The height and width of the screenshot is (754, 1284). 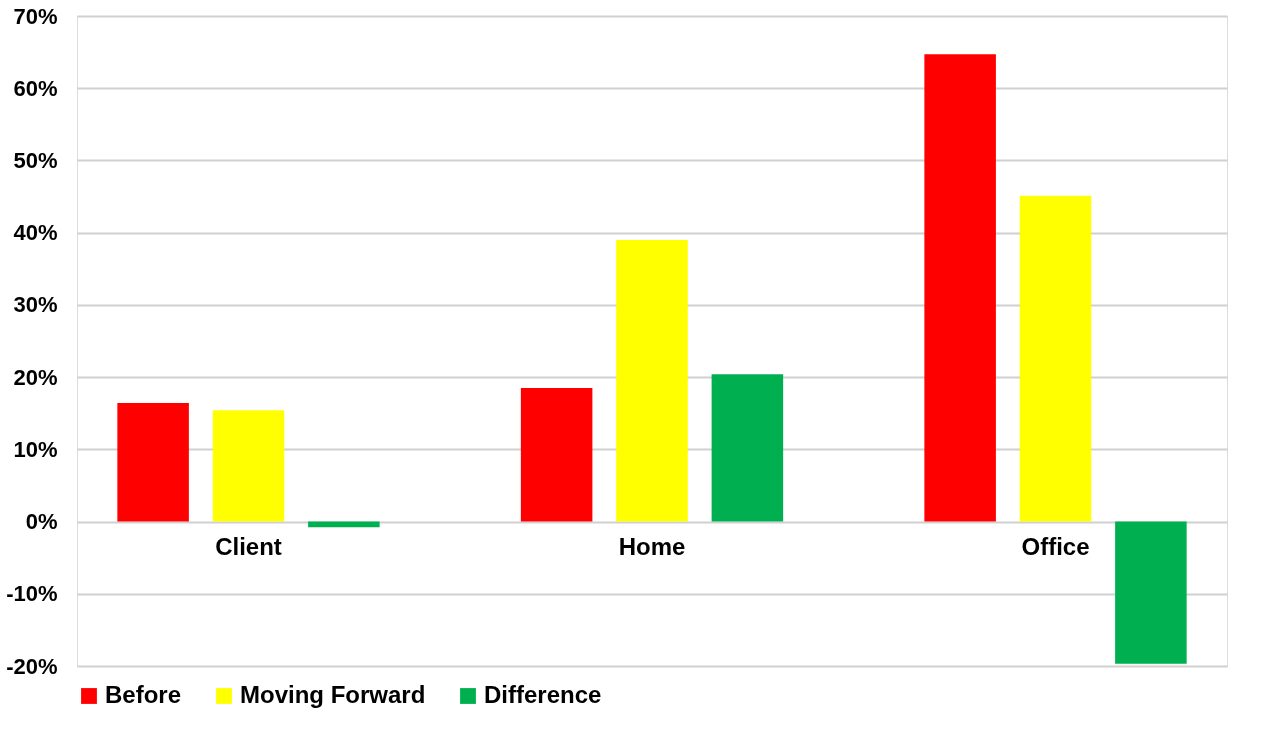 I want to click on y-tick-label: 40%, so click(x=35, y=233).